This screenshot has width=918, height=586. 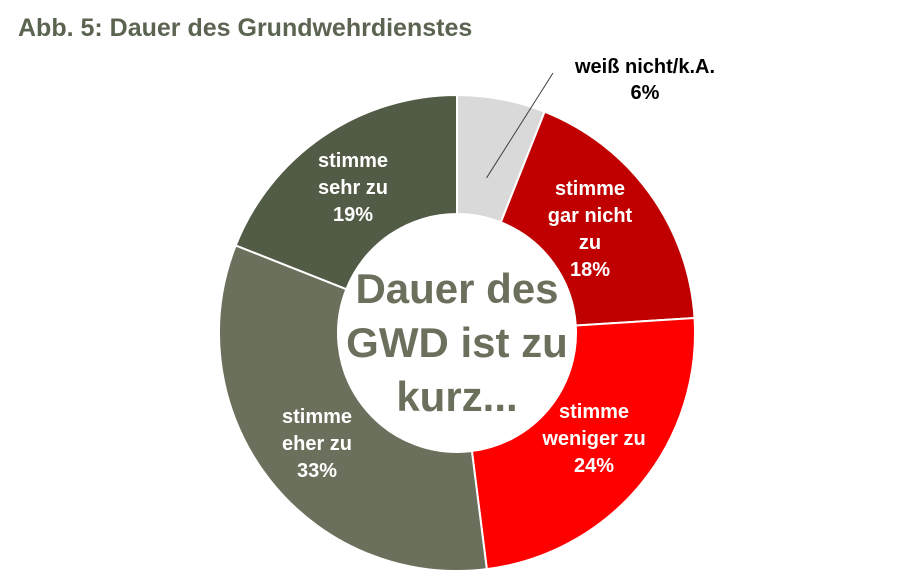 I want to click on chart-title: Abb. 5: Dauer des Grundwehrdienstes, so click(x=245, y=28).